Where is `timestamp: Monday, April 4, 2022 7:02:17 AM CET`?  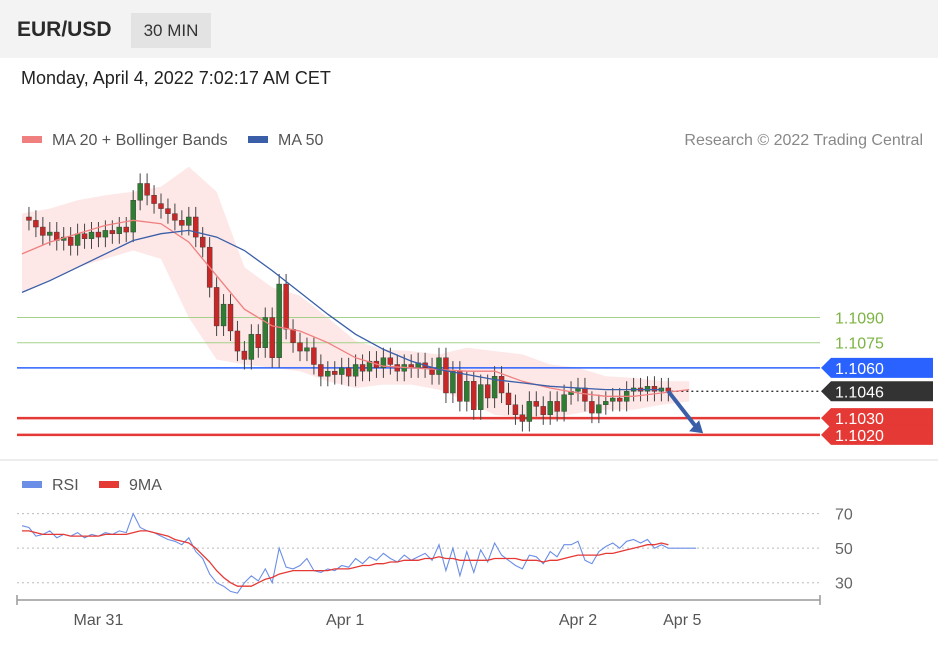
timestamp: Monday, April 4, 2022 7:02:17 AM CET is located at coordinates (176, 78).